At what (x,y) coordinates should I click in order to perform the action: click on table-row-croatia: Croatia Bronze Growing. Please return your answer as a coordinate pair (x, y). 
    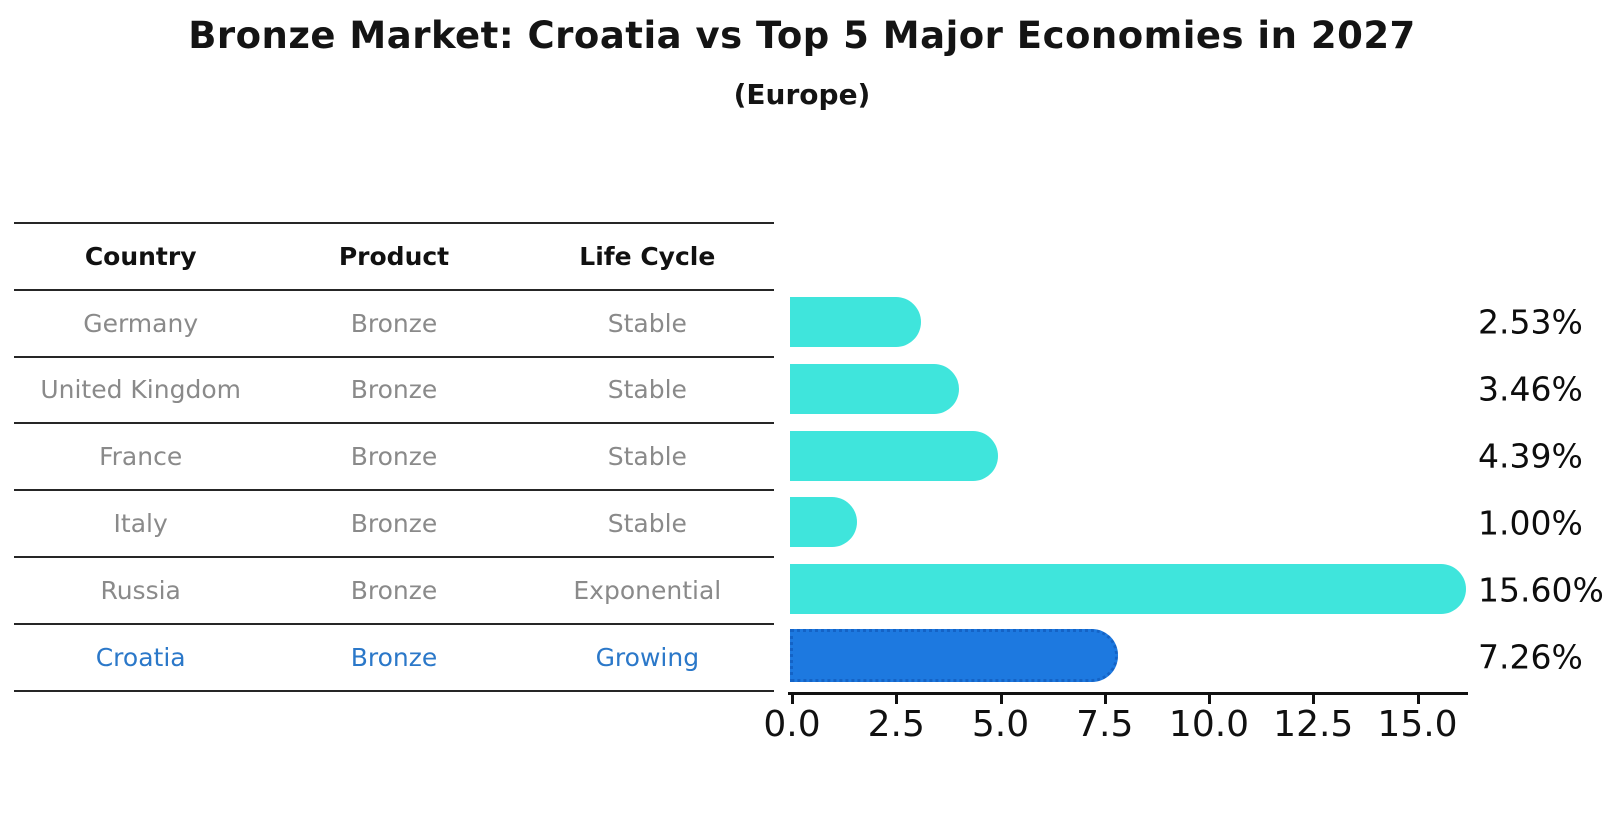
    Looking at the image, I should click on (394, 656).